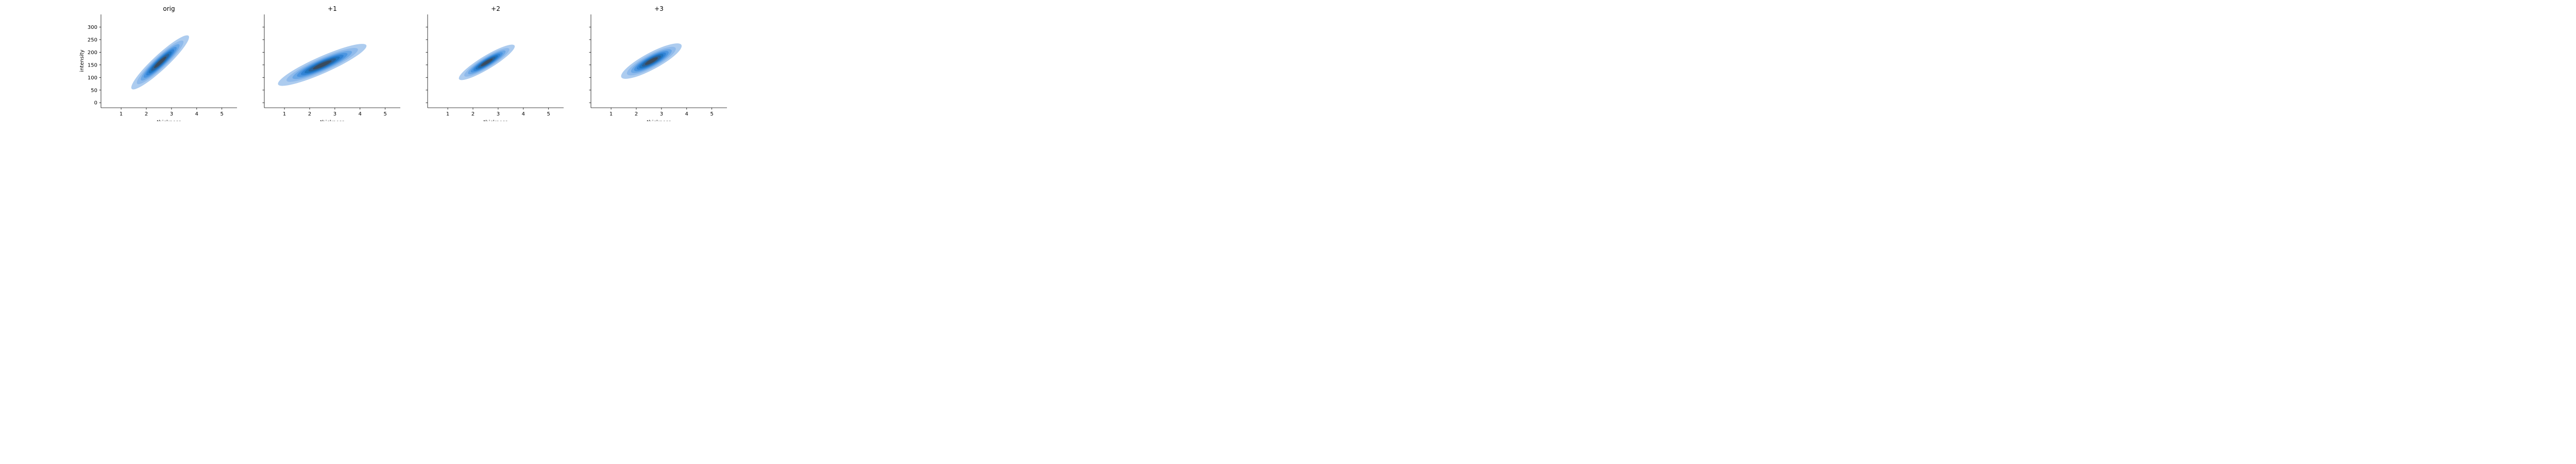 Image resolution: width=2576 pixels, height=464 pixels. I want to click on y-tick-label: 250, so click(92, 40).